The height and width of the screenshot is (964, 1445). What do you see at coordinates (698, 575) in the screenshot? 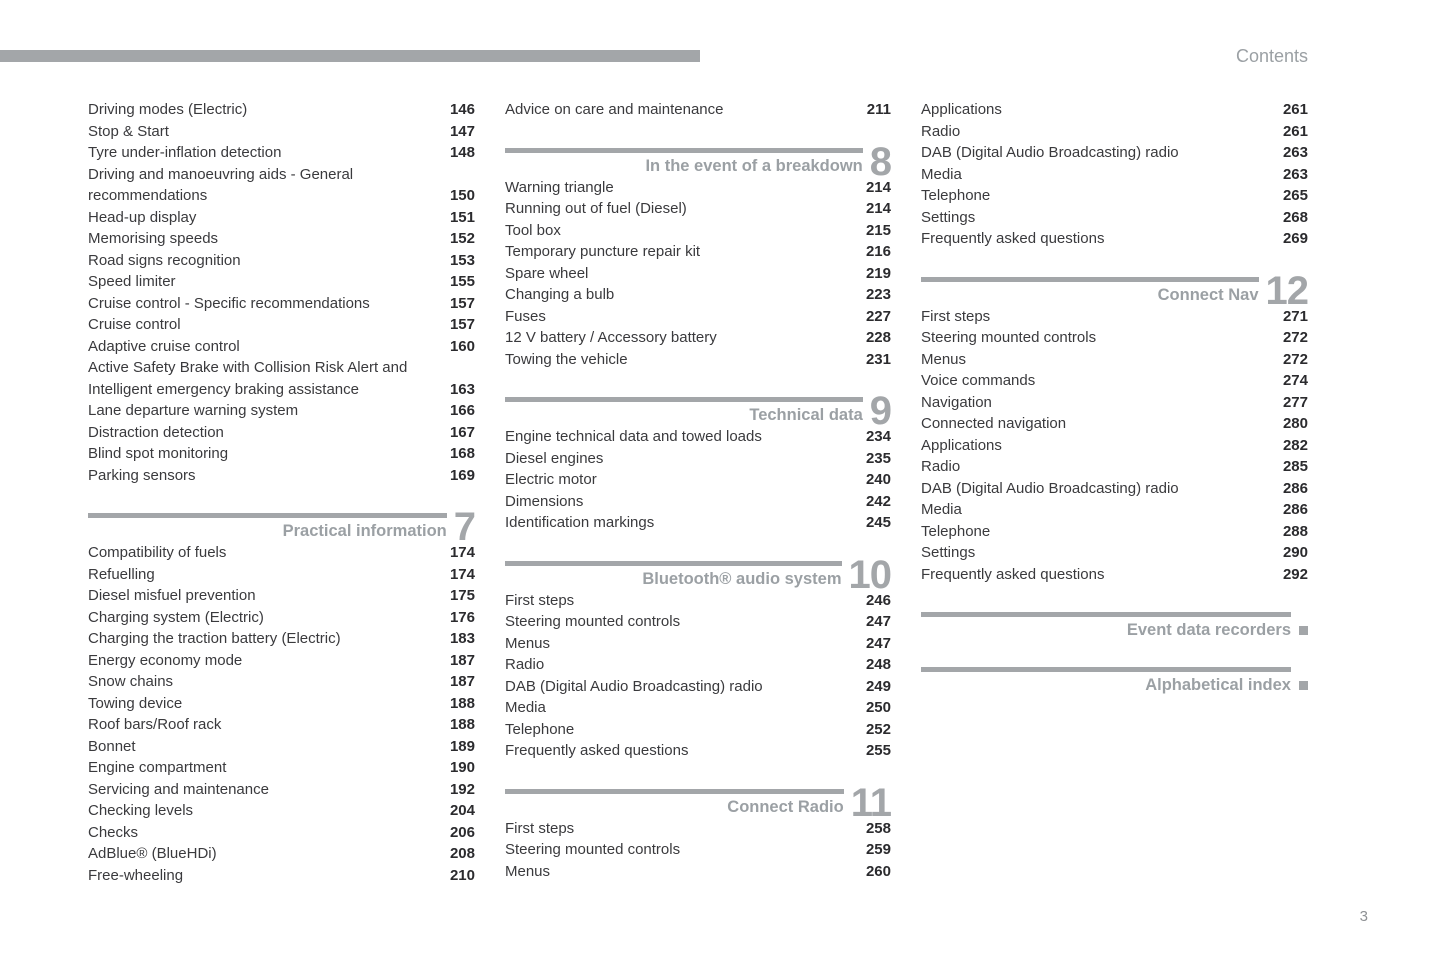
I see `section-header-bluetooth-audio-system: Bluetooth® audio system 10` at bounding box center [698, 575].